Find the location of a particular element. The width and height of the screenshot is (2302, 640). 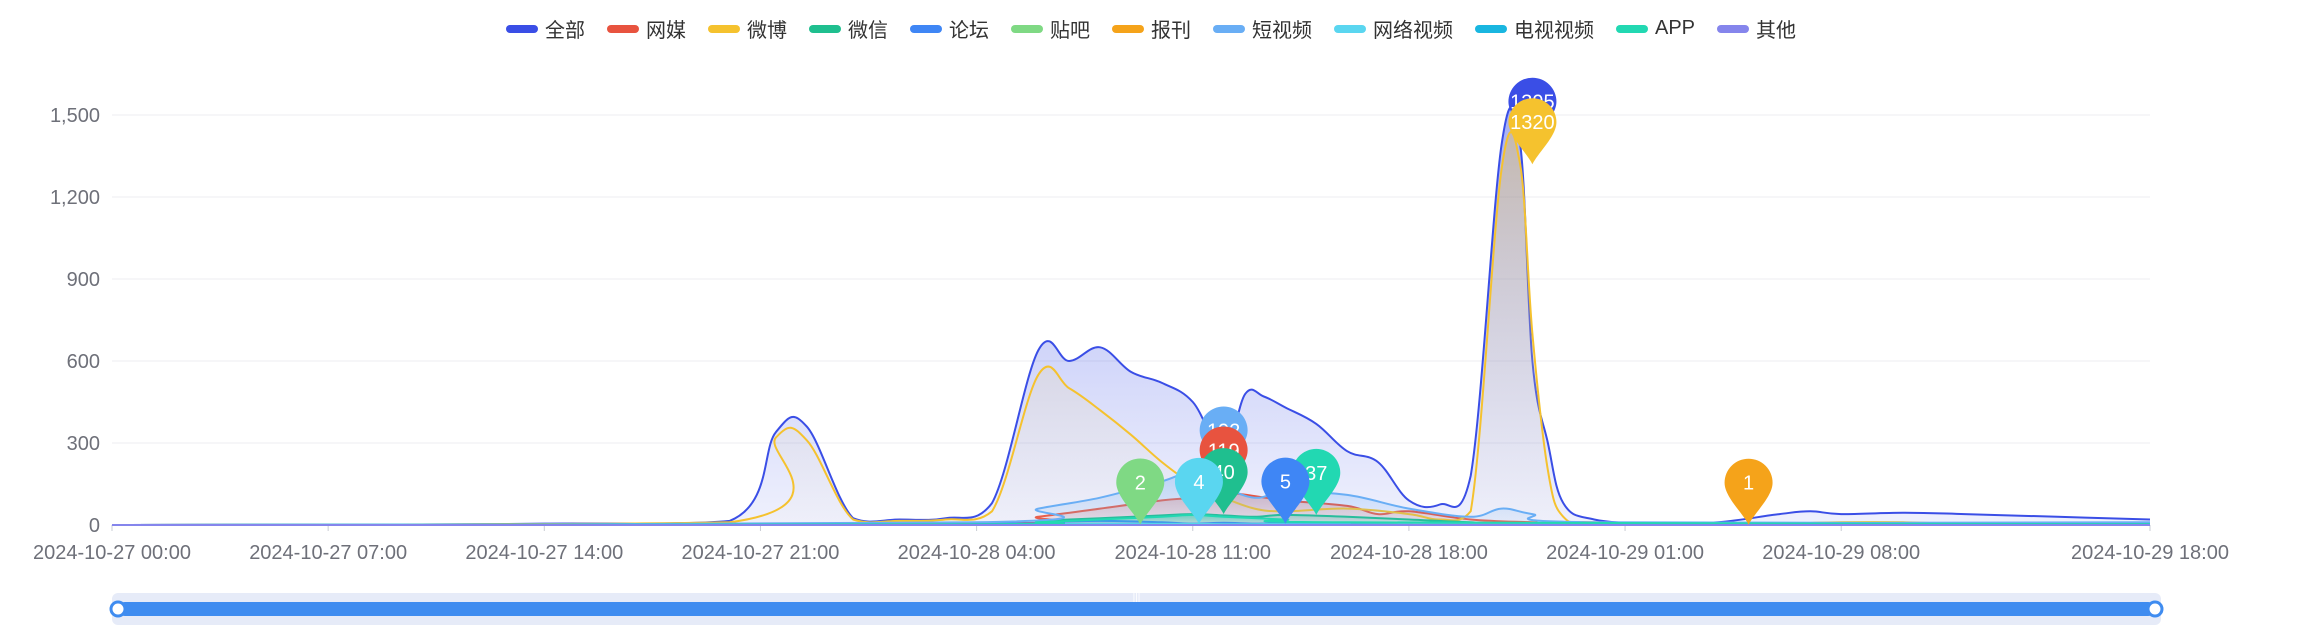

y-tick-label: 600 is located at coordinates (83, 362).